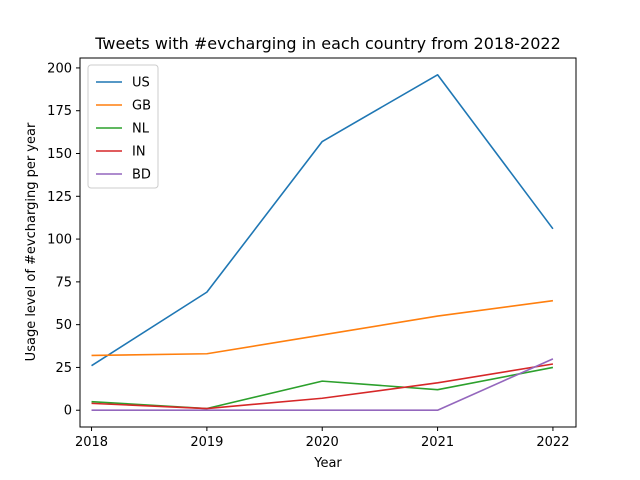 The height and width of the screenshot is (480, 640). Describe the element at coordinates (63, 282) in the screenshot. I see `y-tick-label: 75` at that location.